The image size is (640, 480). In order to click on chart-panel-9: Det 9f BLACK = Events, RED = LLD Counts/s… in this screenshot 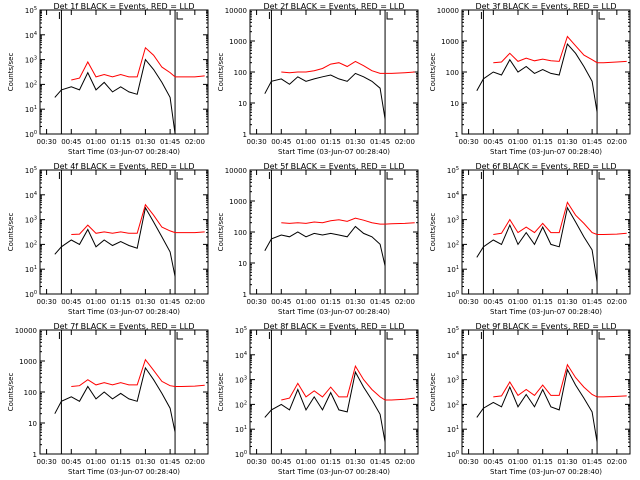, I will do `click(530, 399)`.